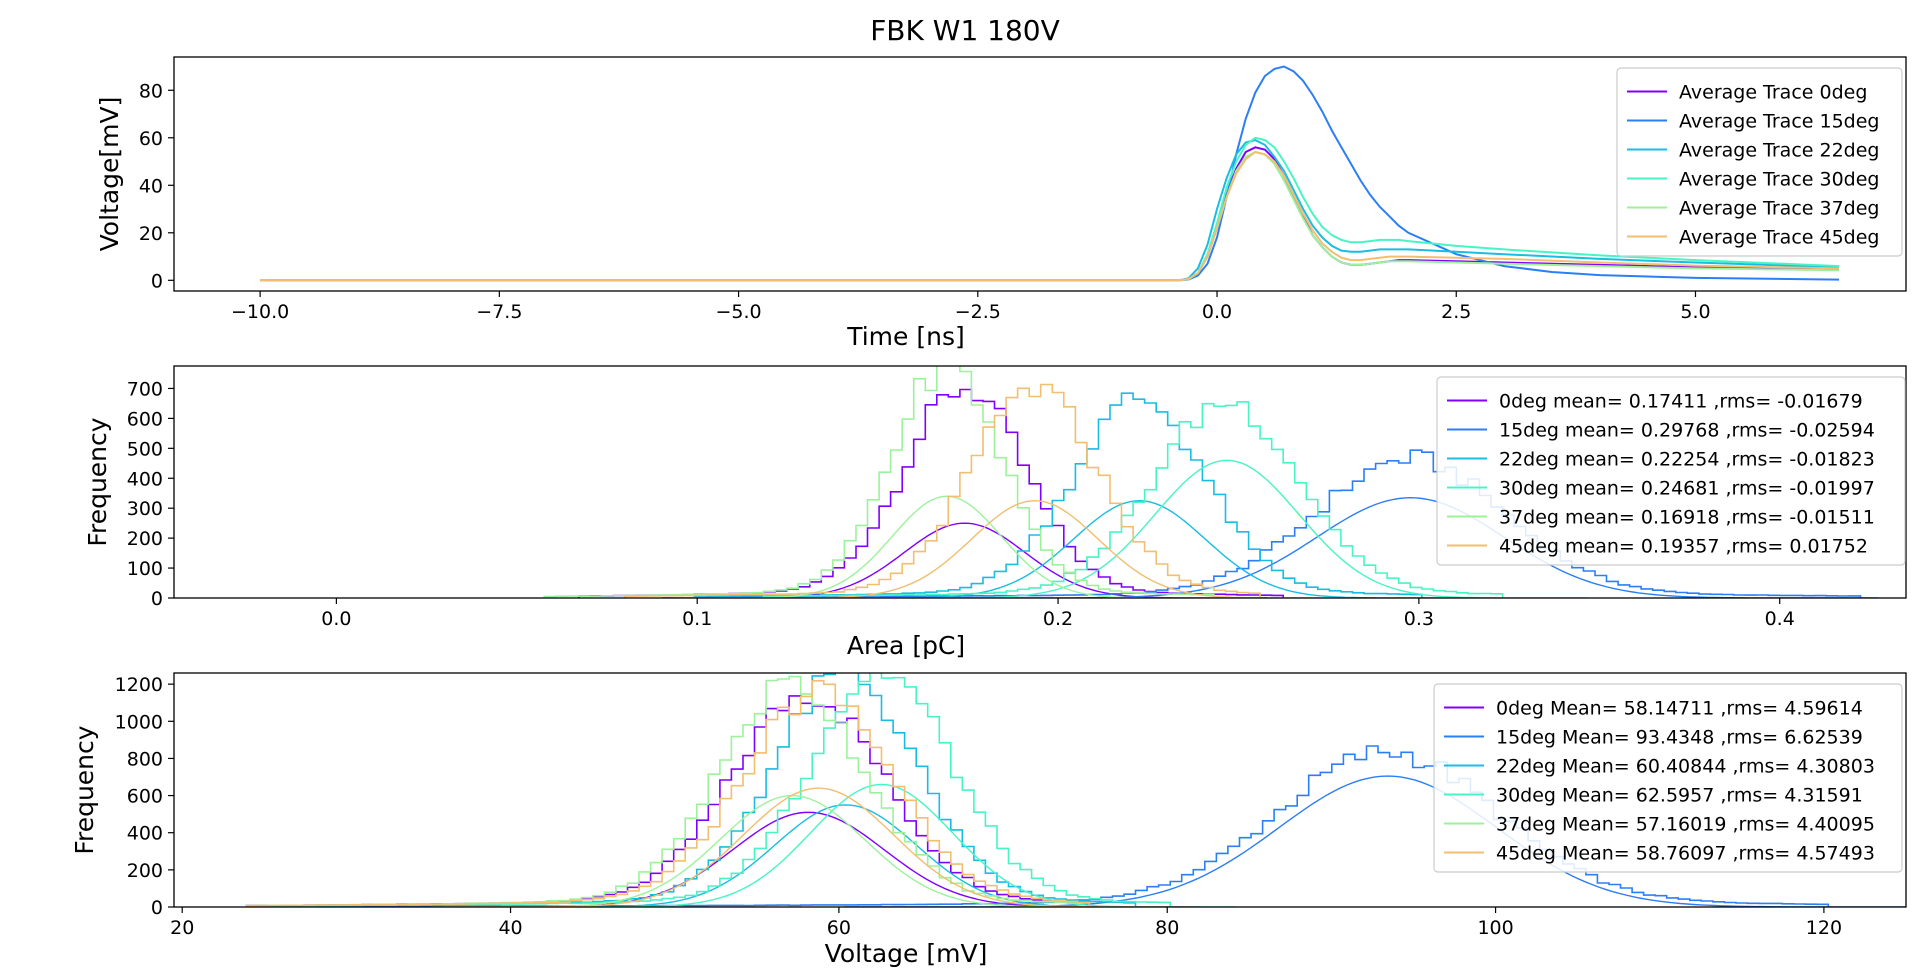 The height and width of the screenshot is (975, 1920). I want to click on legend-entry: 0deg Mean= 58.14711 ,rms= 4.59614, so click(1679, 709).